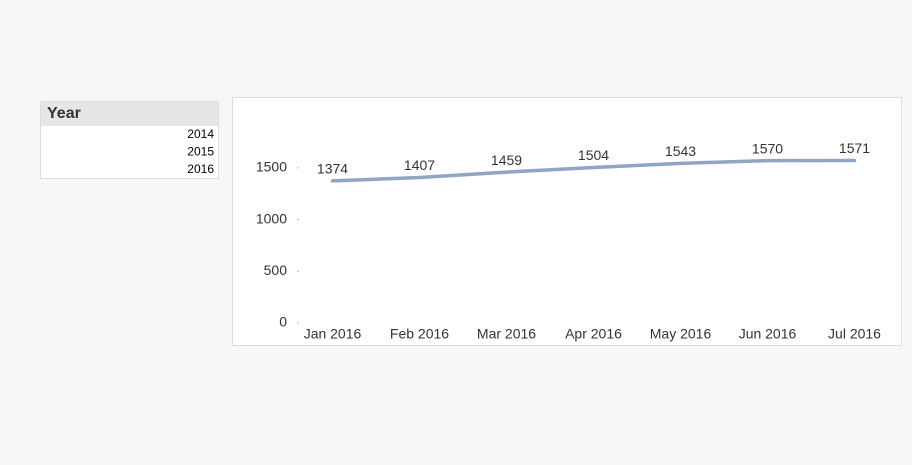 Image resolution: width=912 pixels, height=465 pixels. What do you see at coordinates (333, 334) in the screenshot?
I see `x-tick-label: Jan 2016` at bounding box center [333, 334].